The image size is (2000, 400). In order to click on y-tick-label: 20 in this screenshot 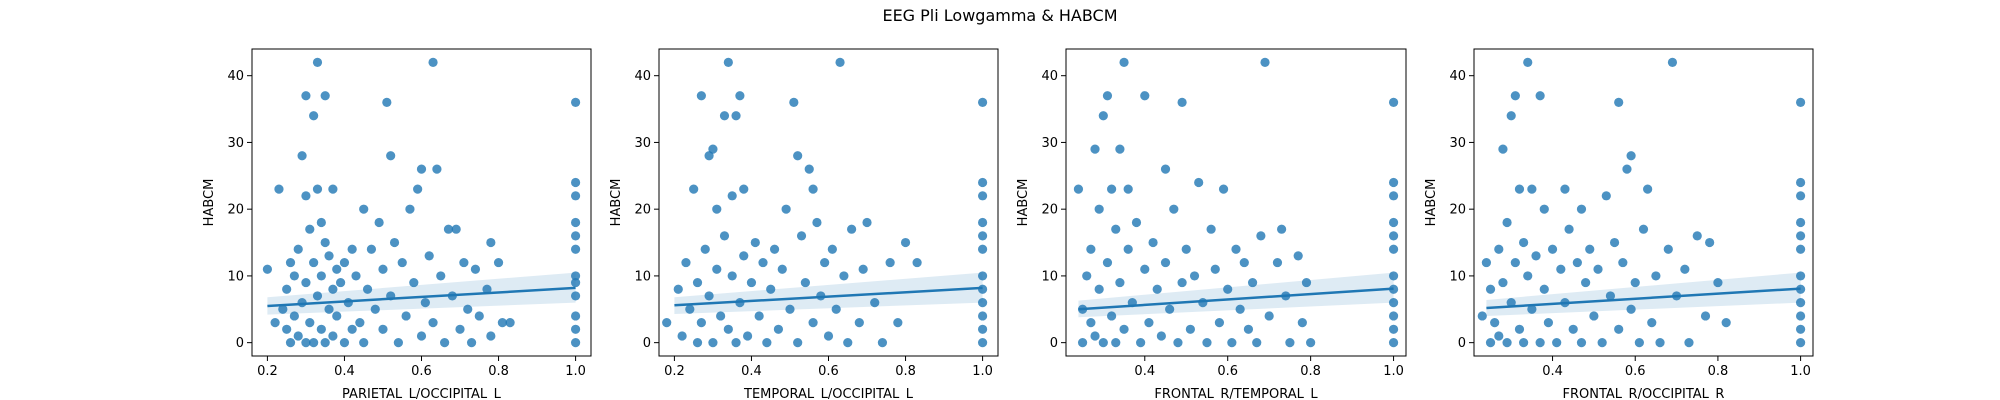, I will do `click(642, 210)`.